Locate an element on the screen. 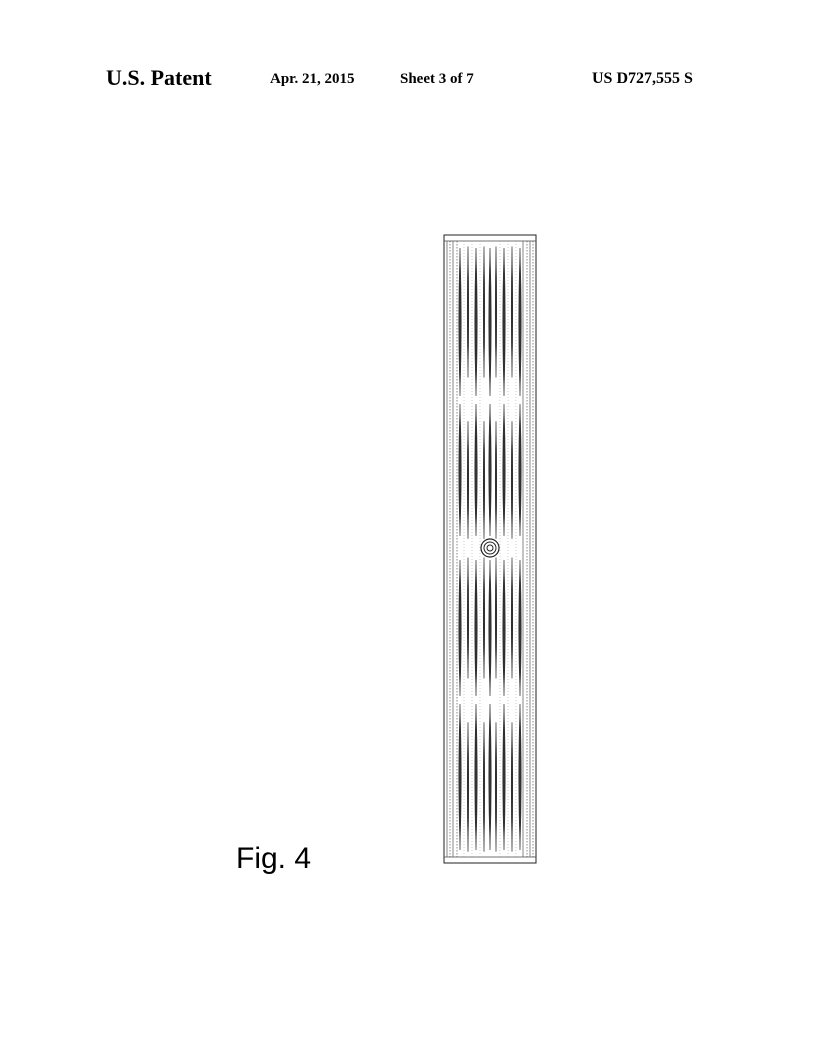 This screenshot has height=1056, width=820. patent-number: US D727,555 S is located at coordinates (642, 79).